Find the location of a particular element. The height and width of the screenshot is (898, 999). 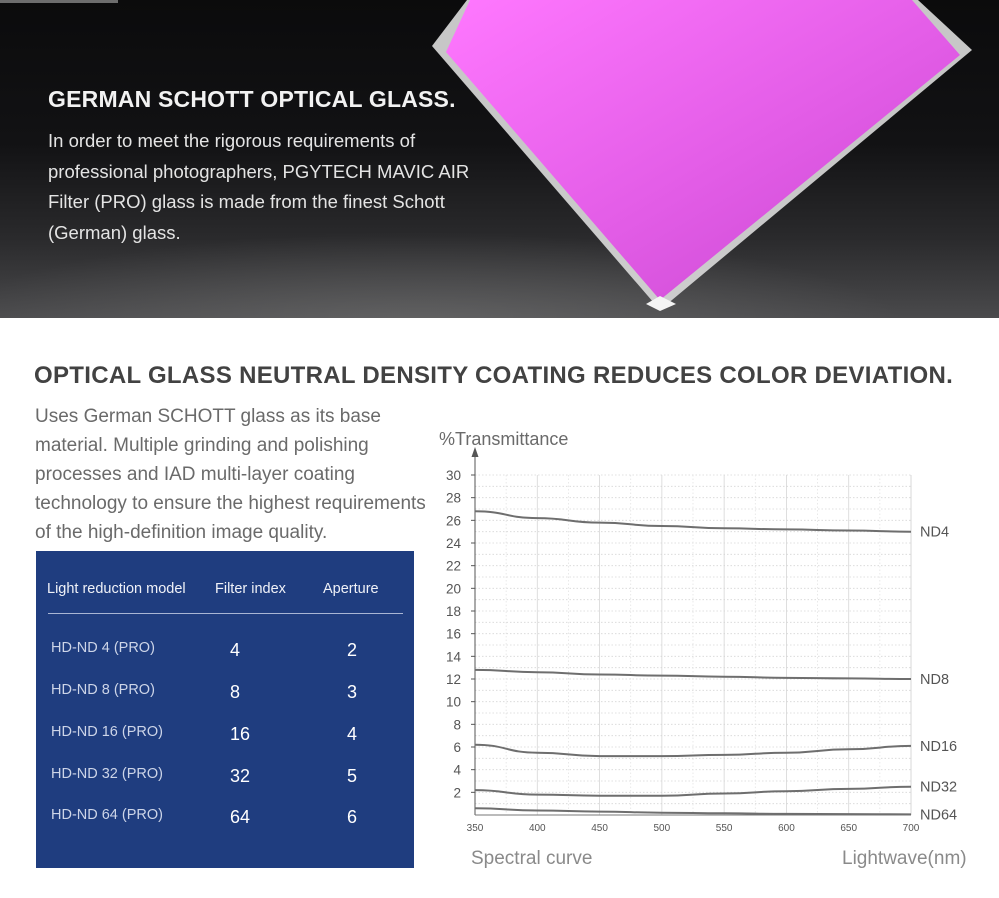

y-tick-label: 18 is located at coordinates (453, 611).